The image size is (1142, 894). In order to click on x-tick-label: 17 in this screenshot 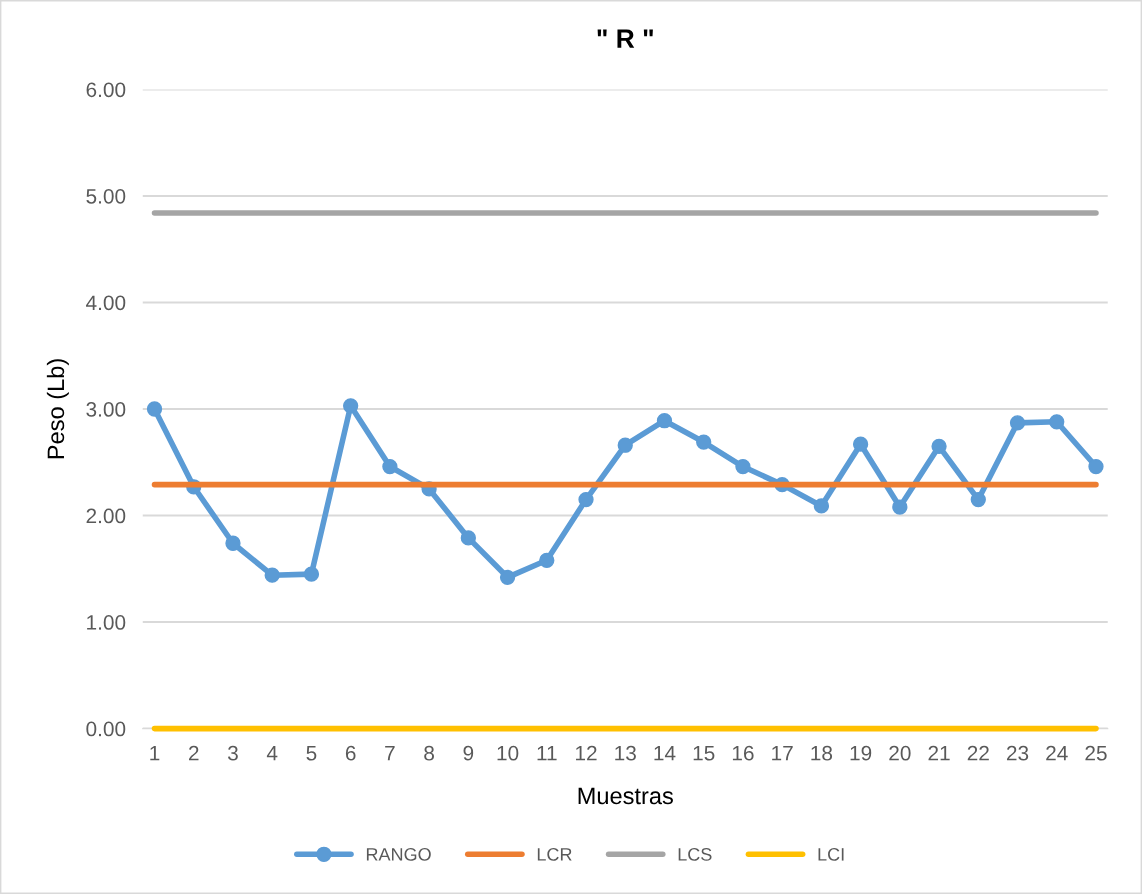, I will do `click(782, 753)`.